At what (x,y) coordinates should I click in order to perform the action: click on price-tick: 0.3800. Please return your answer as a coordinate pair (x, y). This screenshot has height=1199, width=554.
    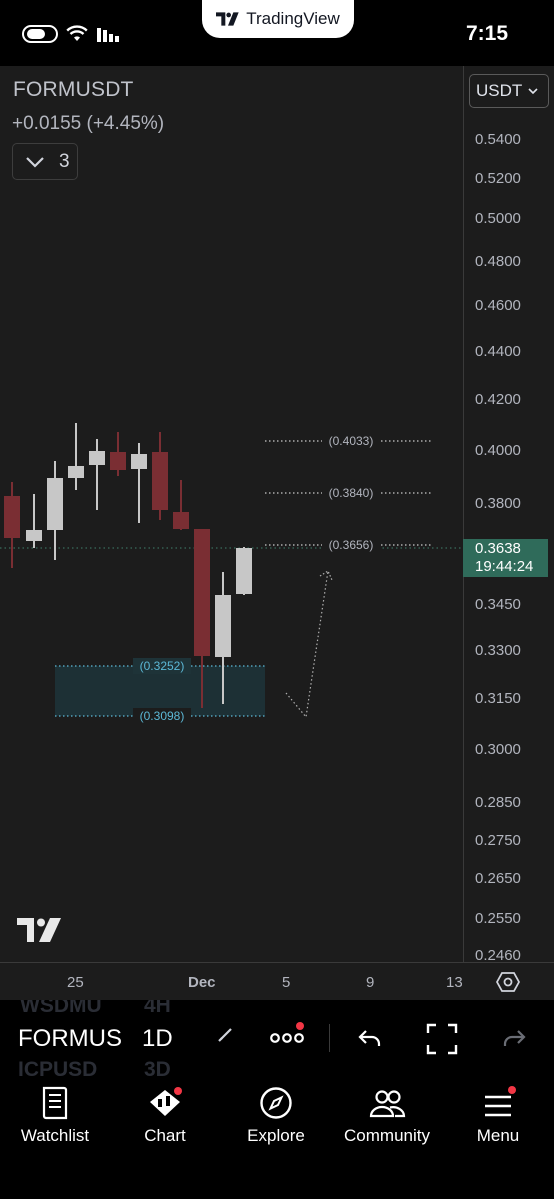
    Looking at the image, I should click on (498, 503).